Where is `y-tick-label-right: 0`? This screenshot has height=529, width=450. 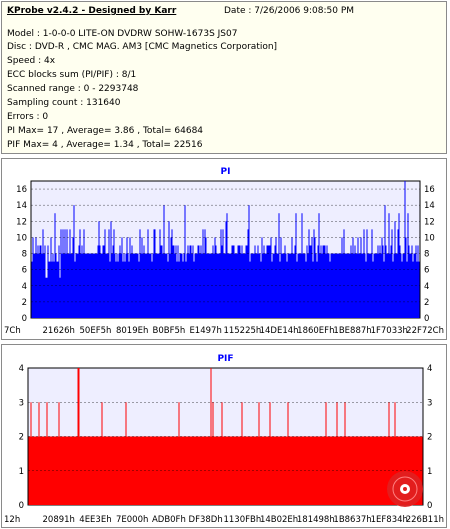
y-tick-label-right: 0 is located at coordinates (429, 506).